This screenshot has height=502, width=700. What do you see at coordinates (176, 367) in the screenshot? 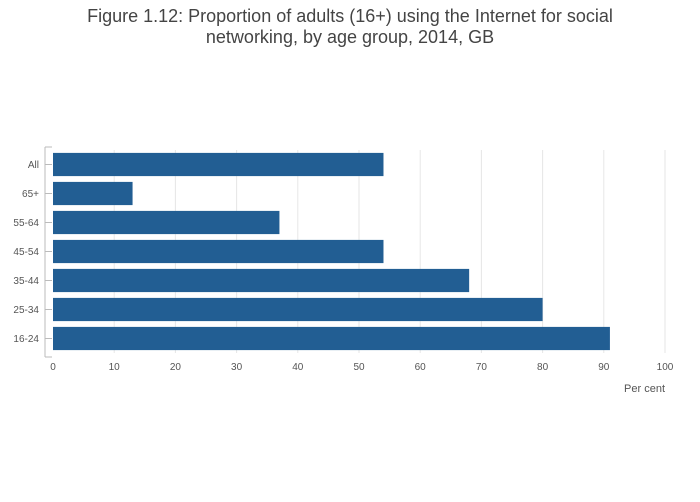
I see `x-tick-label: 20` at bounding box center [176, 367].